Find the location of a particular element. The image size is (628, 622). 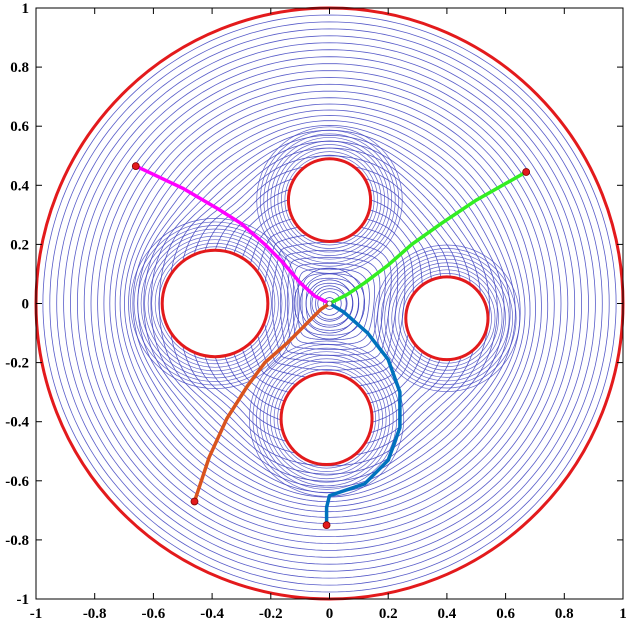

x-tick-labels: -1 -0.8 -0.6 -0.4 -0.2 0 0.2 0.4 0.6 0.8 1 is located at coordinates (328, 614).